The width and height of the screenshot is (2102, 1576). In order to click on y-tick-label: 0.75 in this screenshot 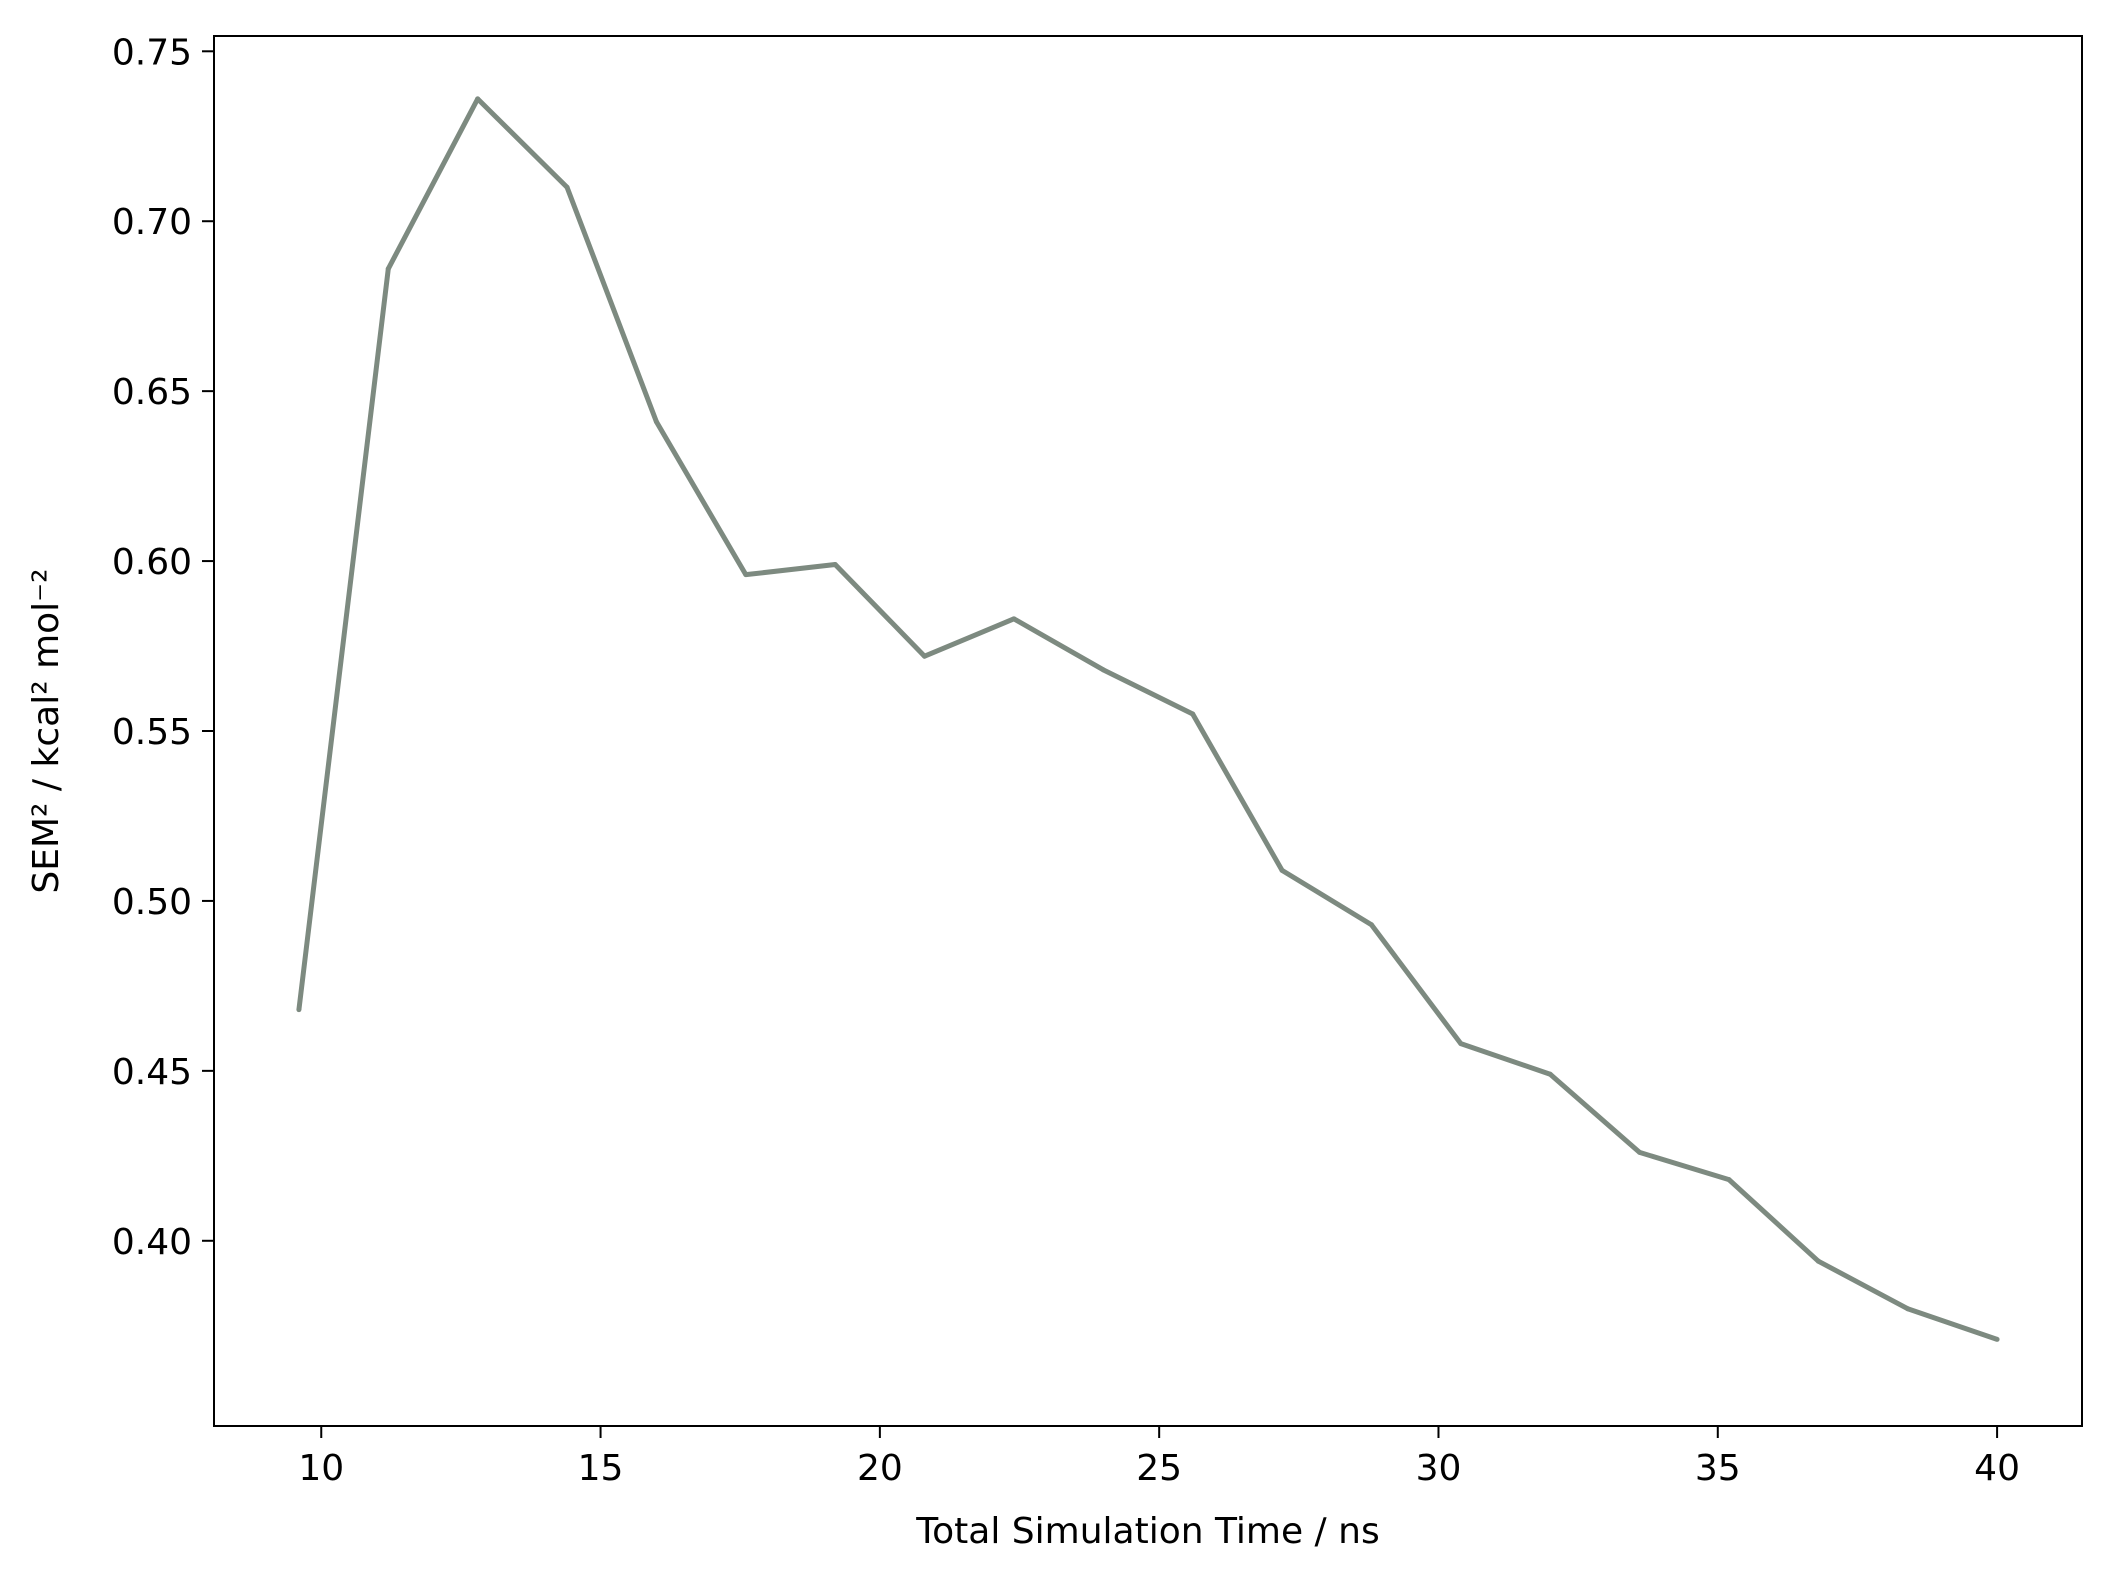, I will do `click(152, 52)`.